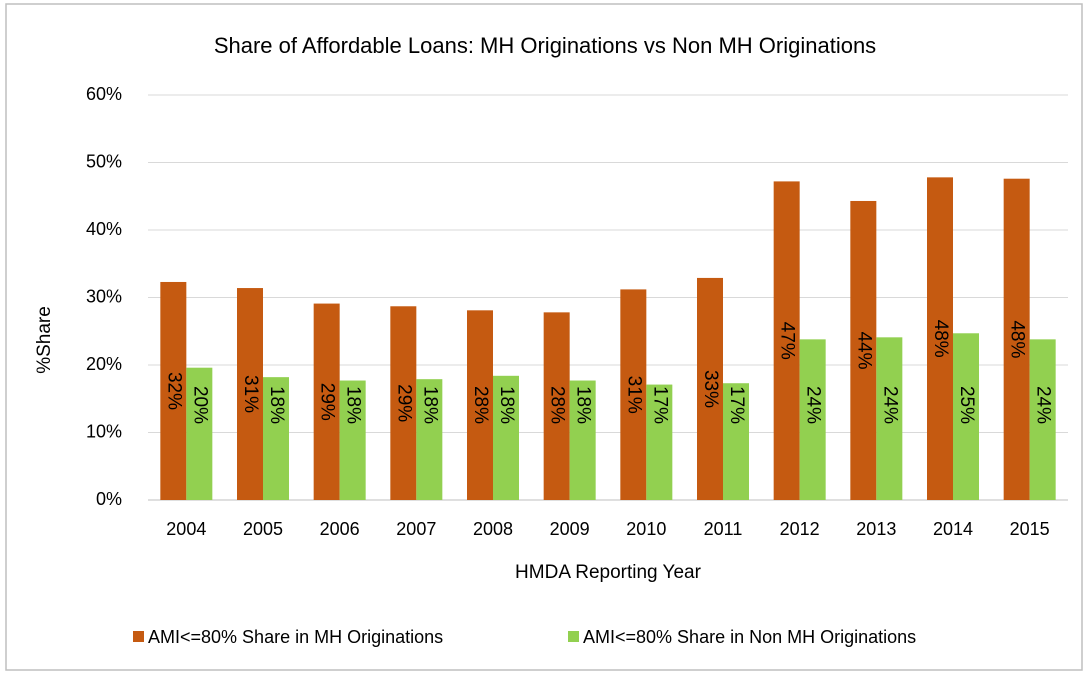 The height and width of the screenshot is (675, 1087). I want to click on value-label: 25%, so click(966, 405).